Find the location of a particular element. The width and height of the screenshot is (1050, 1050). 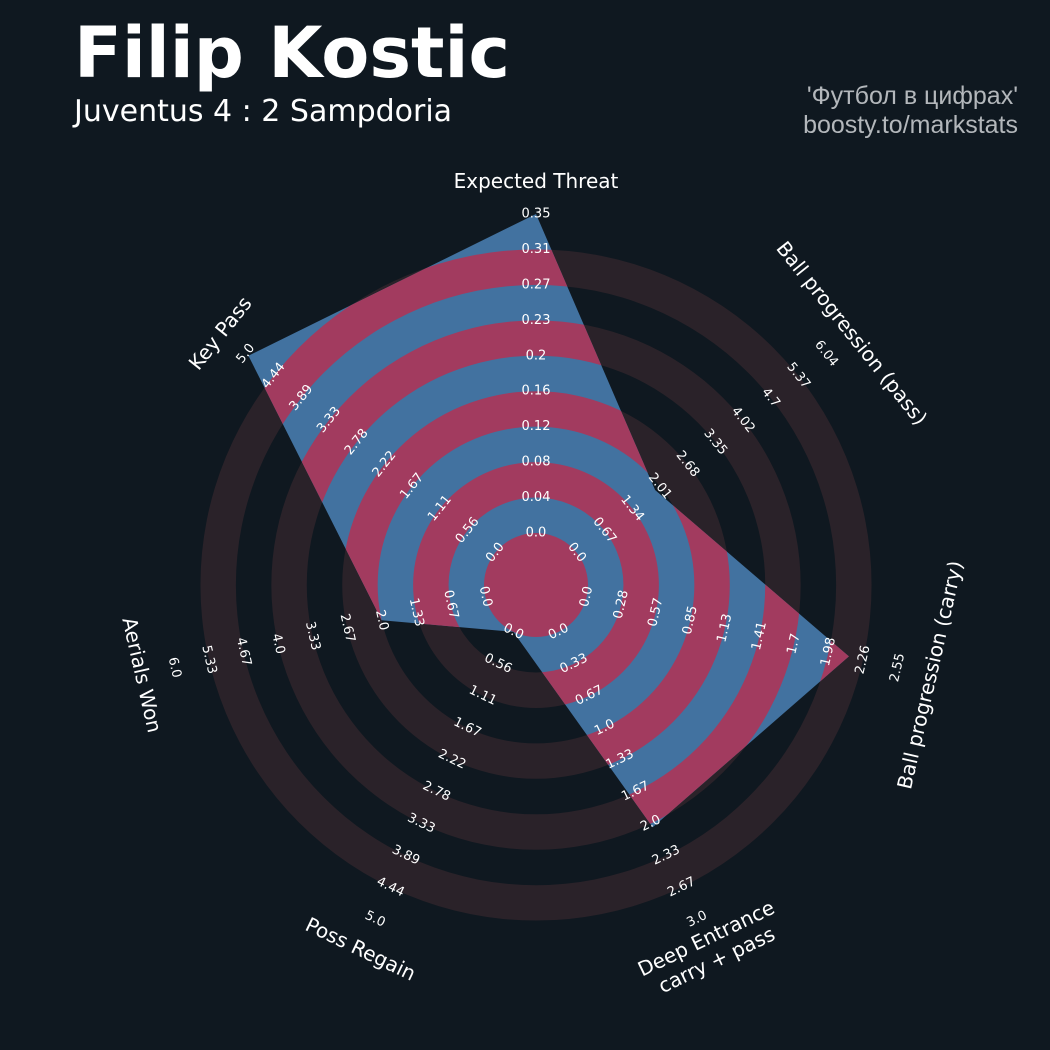

match-subtitle: Juventus 4 : 2 Sampdoria is located at coordinates (263, 111).